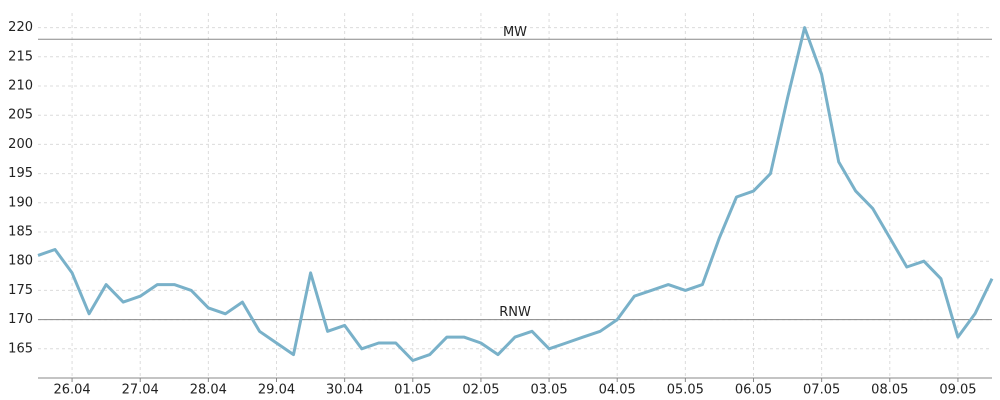 This screenshot has height=400, width=1000. Describe the element at coordinates (889, 390) in the screenshot. I see `x-tick-label: 08.05` at that location.